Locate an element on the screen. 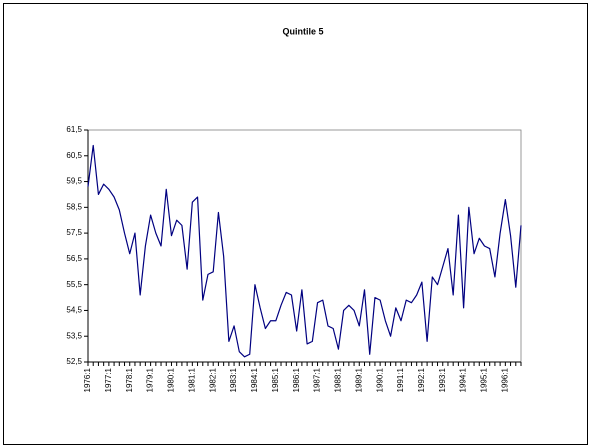  x-tick-label: 1990:1 is located at coordinates (379, 379).